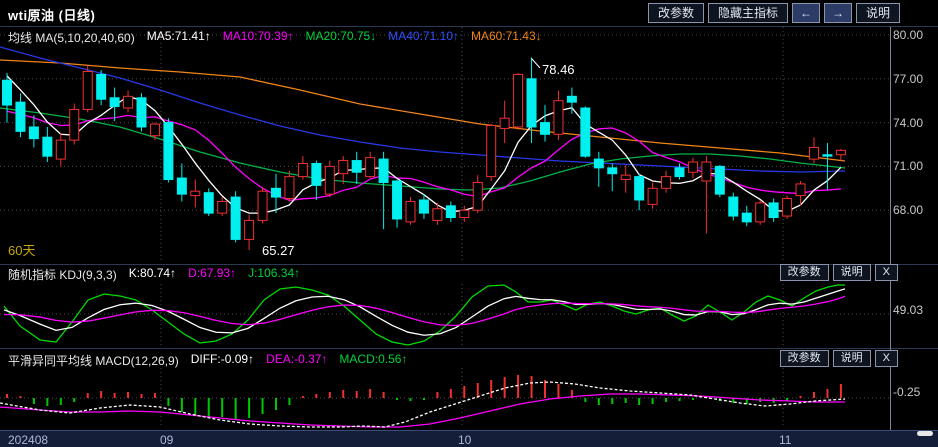 The image size is (938, 447). Describe the element at coordinates (908, 166) in the screenshot. I see `price-tick-71: 71.00` at that location.